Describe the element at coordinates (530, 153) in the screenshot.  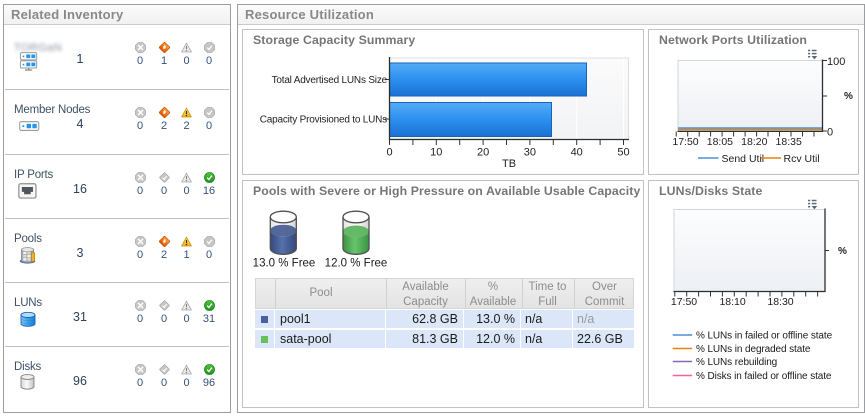
I see `svg-text: 30` at that location.